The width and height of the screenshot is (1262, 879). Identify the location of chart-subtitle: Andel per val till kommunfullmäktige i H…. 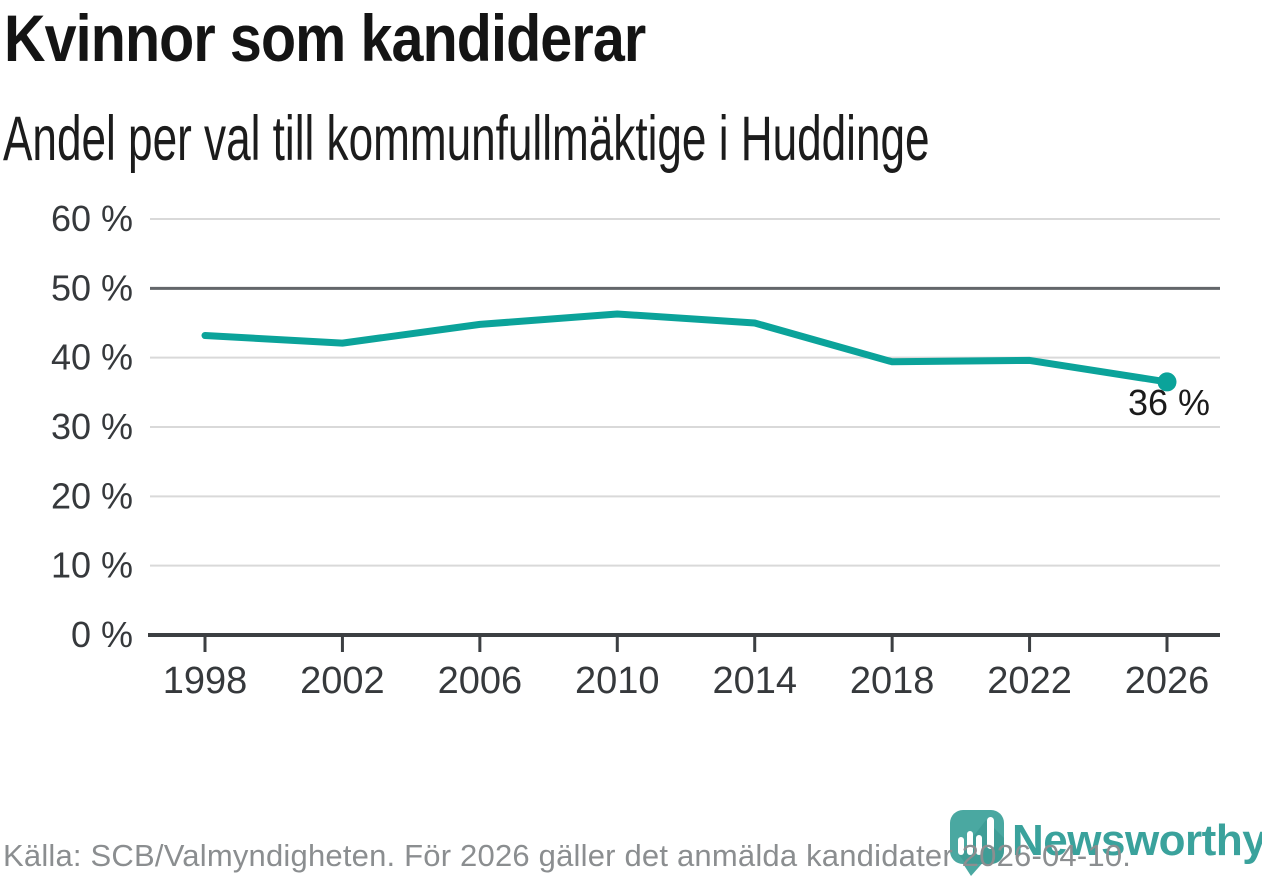
(466, 139).